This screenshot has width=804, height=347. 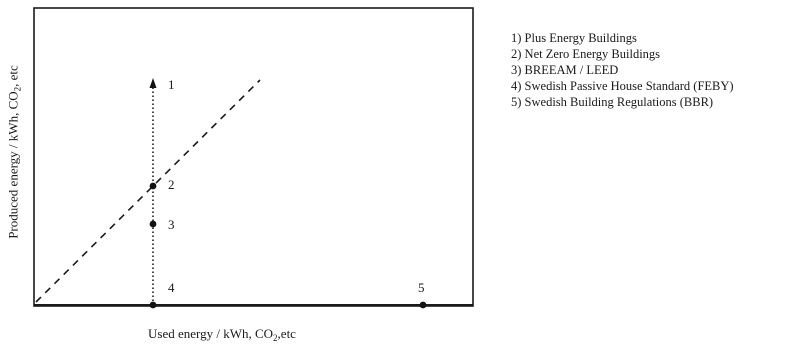 I want to click on point-4-label: 4, so click(x=171, y=287).